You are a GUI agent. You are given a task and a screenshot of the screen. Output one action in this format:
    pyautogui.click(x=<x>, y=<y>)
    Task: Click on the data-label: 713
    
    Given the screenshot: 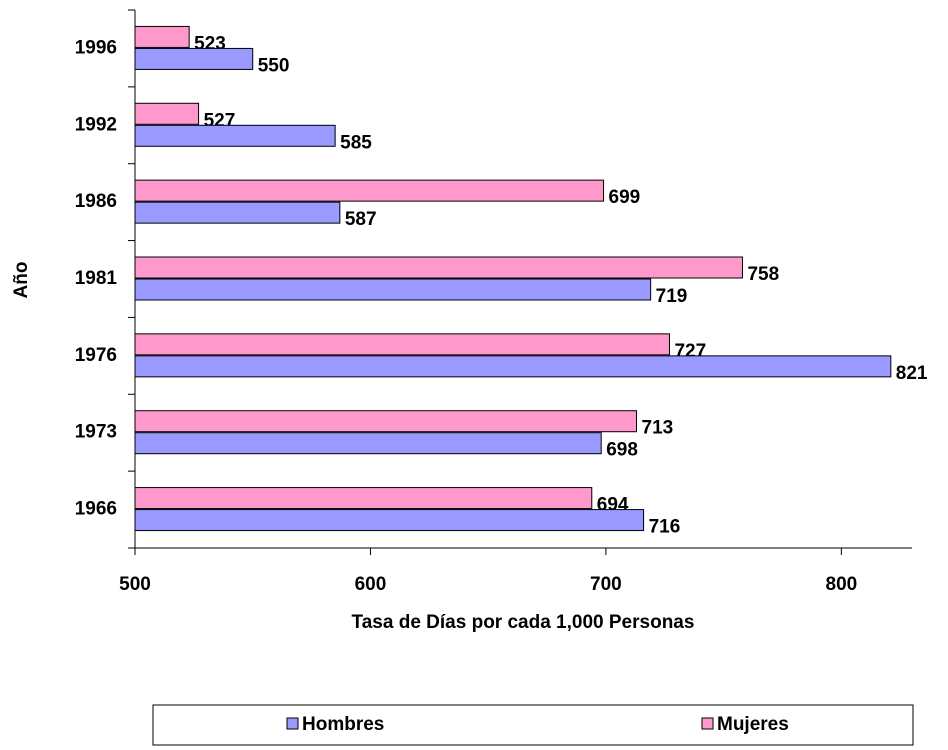 What is the action you would take?
    pyautogui.click(x=658, y=428)
    